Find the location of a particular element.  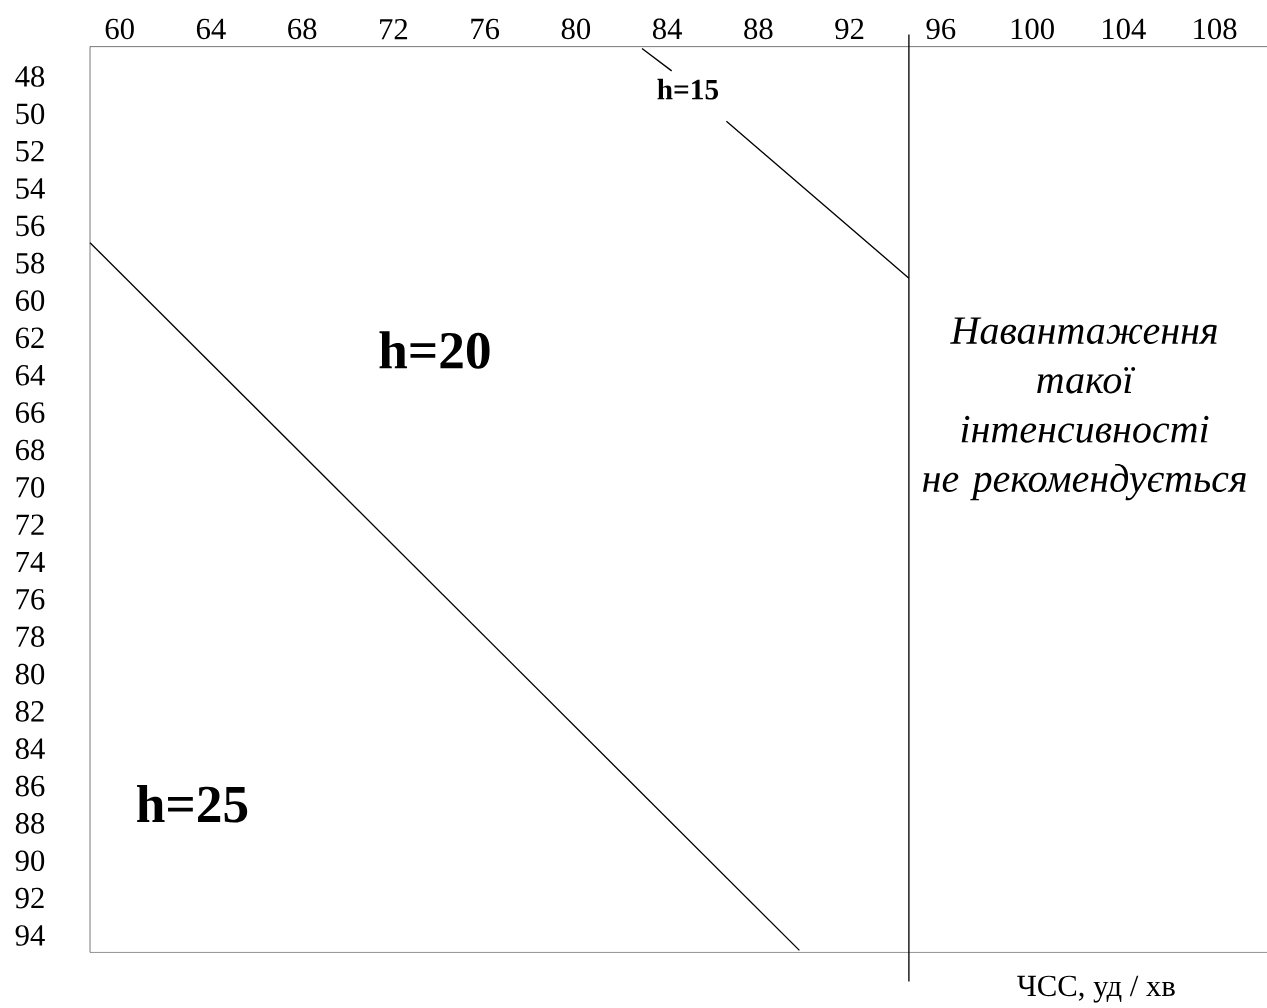

y-tick-label: 64 is located at coordinates (30, 375).